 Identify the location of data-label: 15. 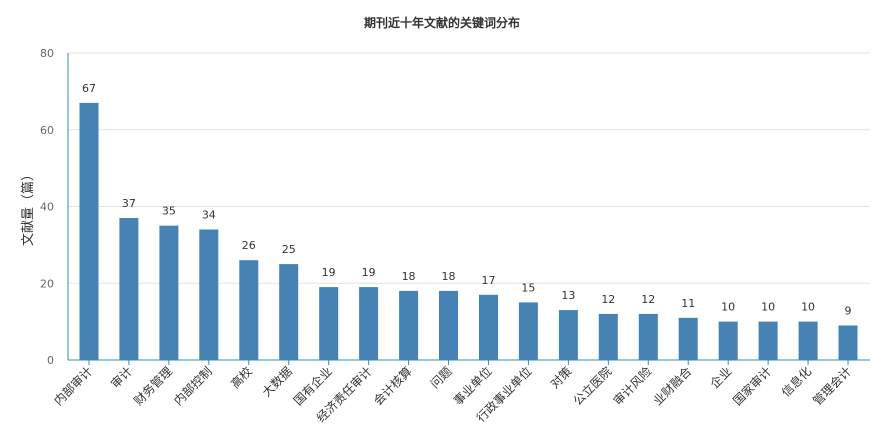
(528, 287).